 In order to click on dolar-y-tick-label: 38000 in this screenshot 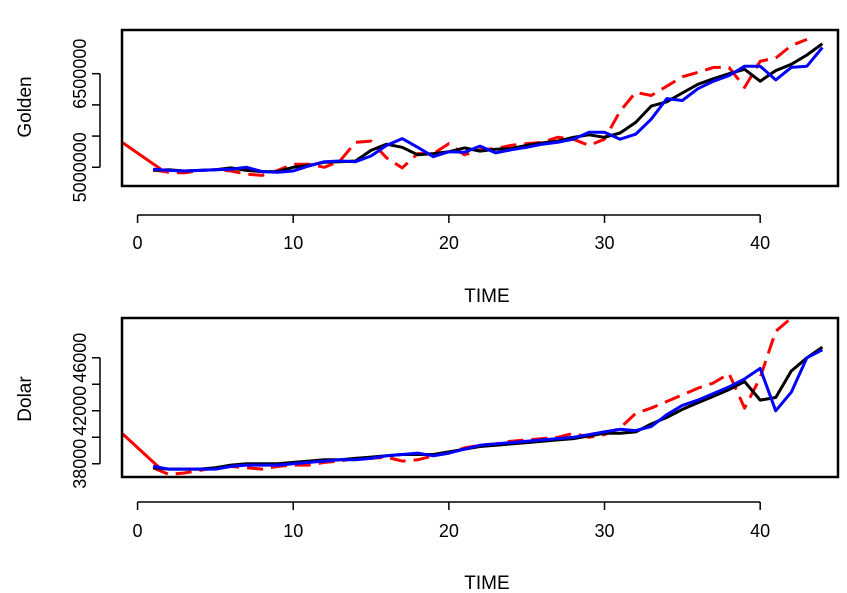, I will do `click(80, 464)`.